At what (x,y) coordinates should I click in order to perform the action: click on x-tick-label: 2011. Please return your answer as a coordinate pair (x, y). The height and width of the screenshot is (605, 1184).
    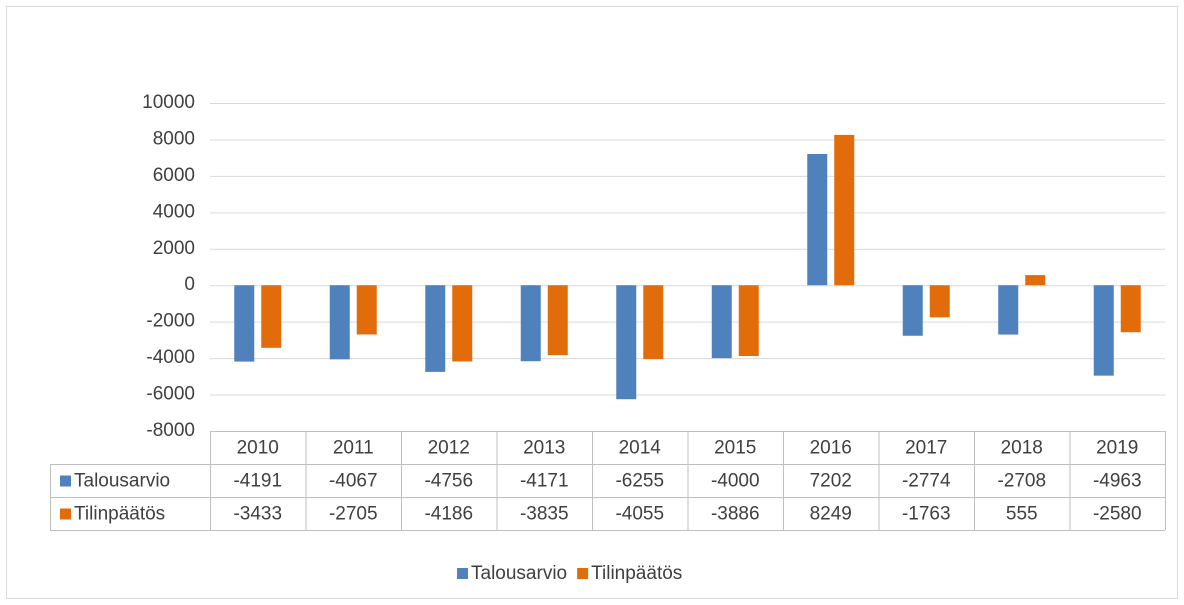
    Looking at the image, I should click on (353, 448).